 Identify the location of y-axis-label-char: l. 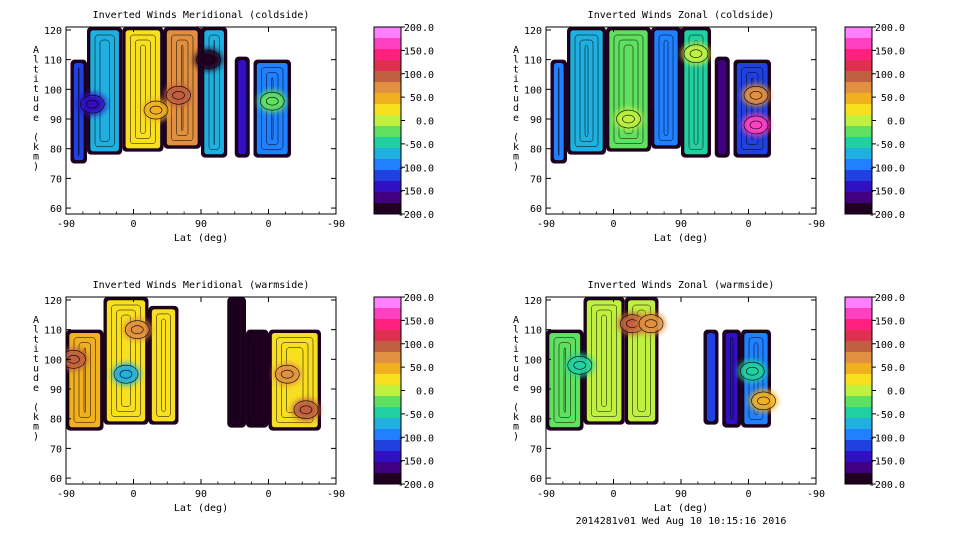
(36, 330).